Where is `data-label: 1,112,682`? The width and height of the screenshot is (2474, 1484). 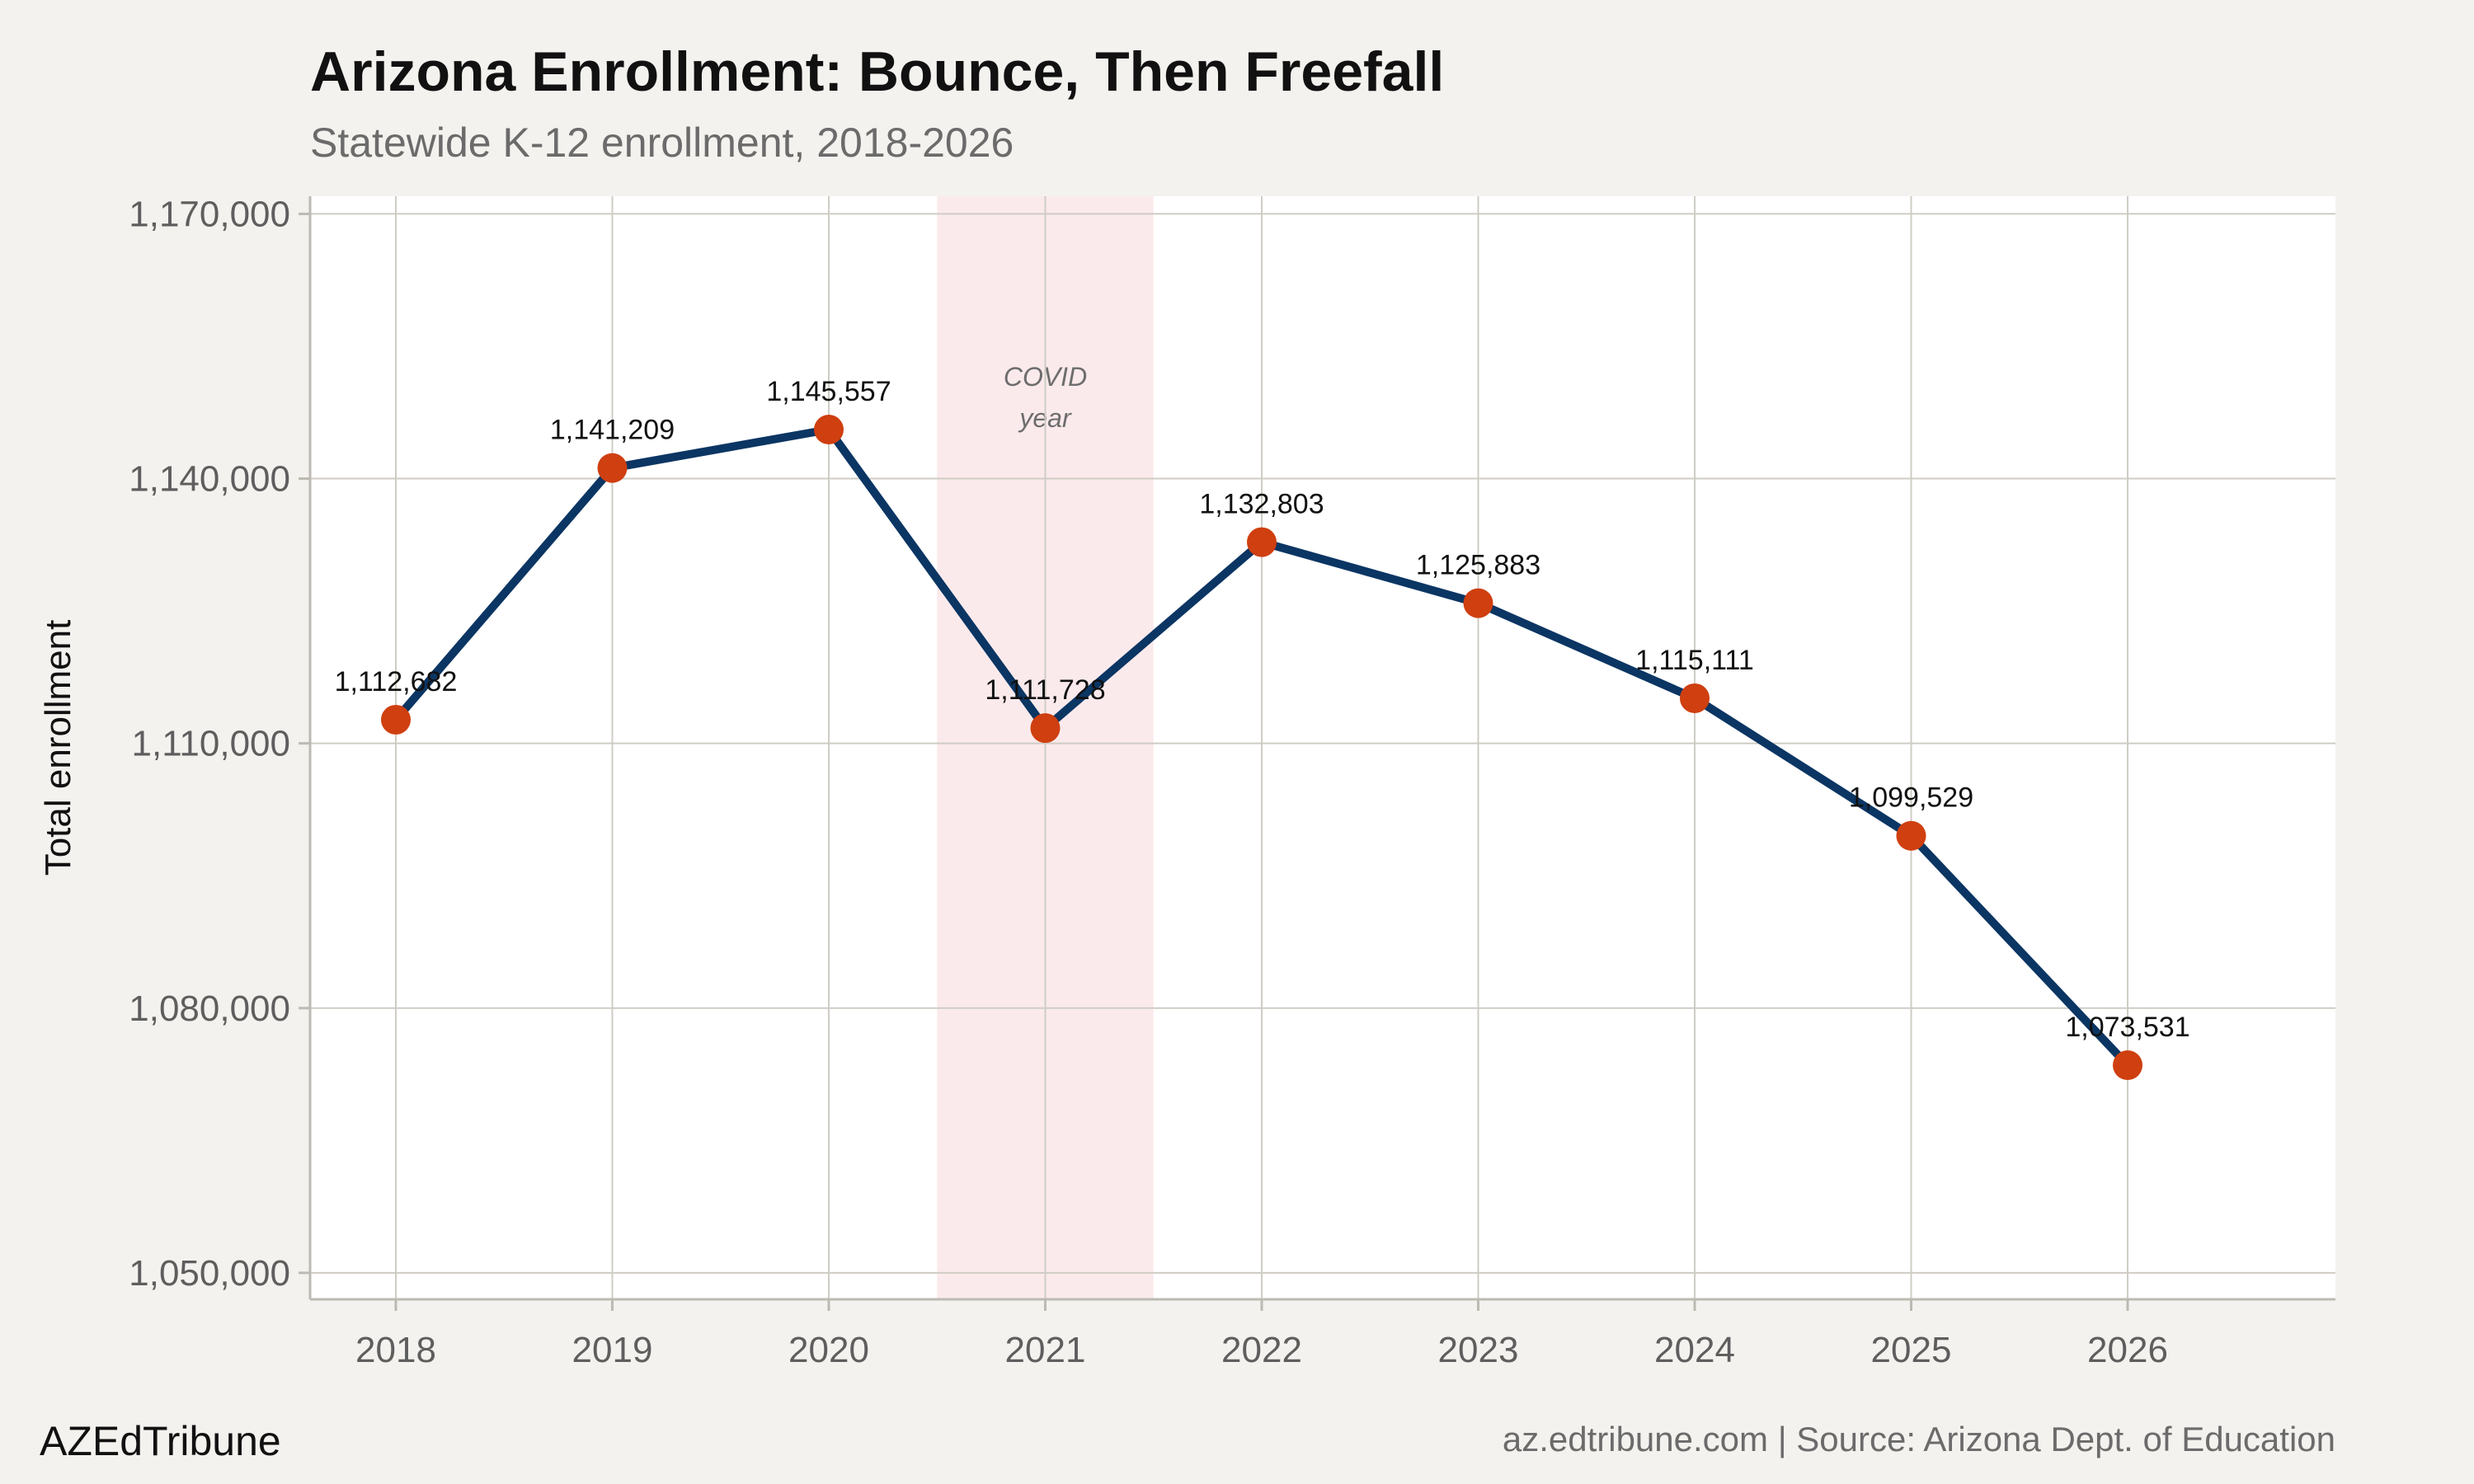
data-label: 1,112,682 is located at coordinates (396, 681).